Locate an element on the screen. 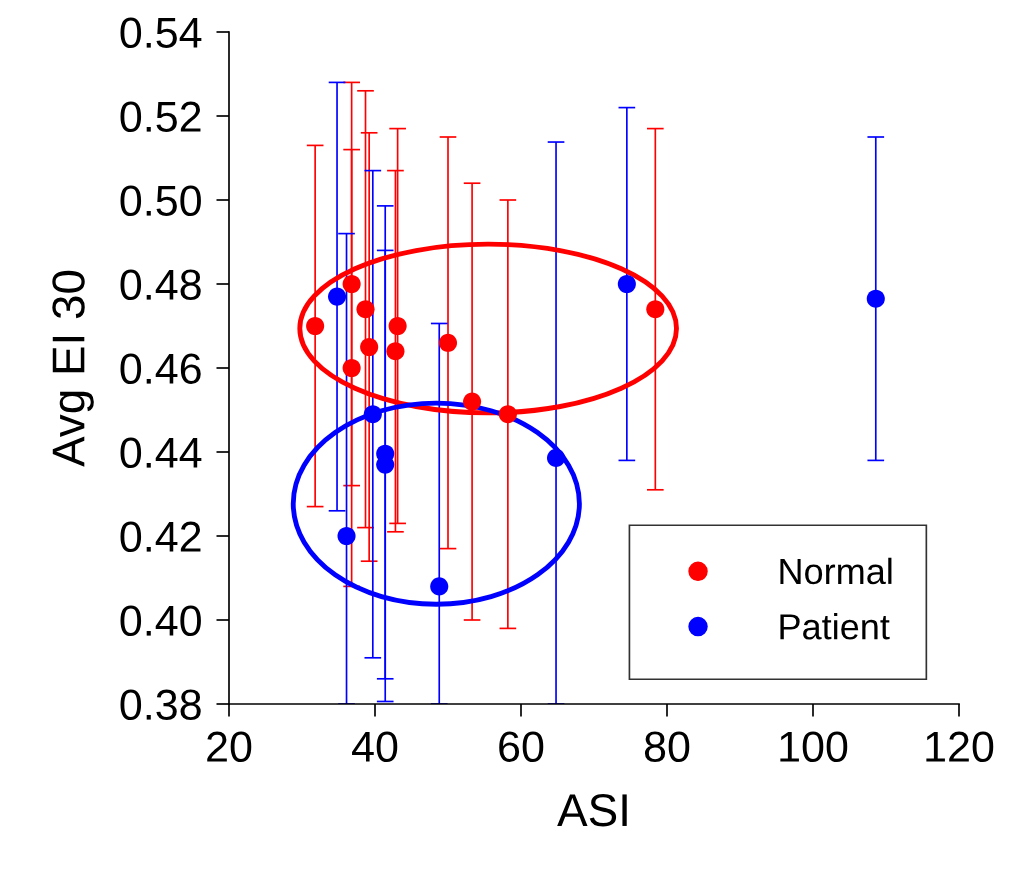 The width and height of the screenshot is (1009, 877). y-tick-label: 0.48 is located at coordinates (160, 285).